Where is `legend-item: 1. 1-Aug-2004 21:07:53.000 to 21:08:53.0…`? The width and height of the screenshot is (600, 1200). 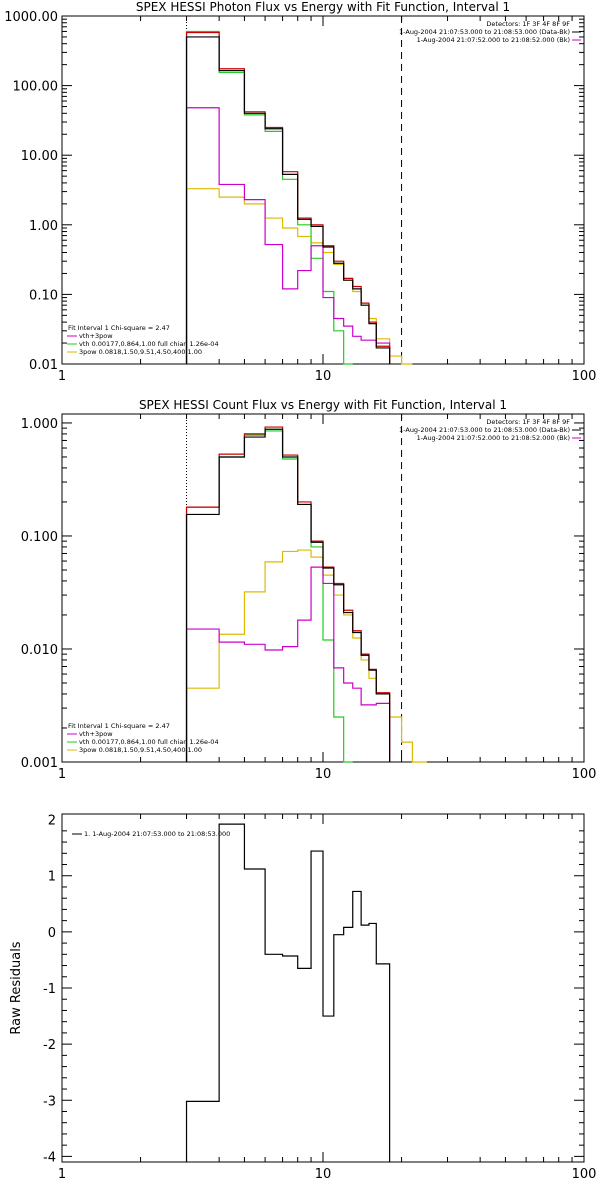 legend-item: 1. 1-Aug-2004 21:07:53.000 to 21:08:53.0… is located at coordinates (157, 834).